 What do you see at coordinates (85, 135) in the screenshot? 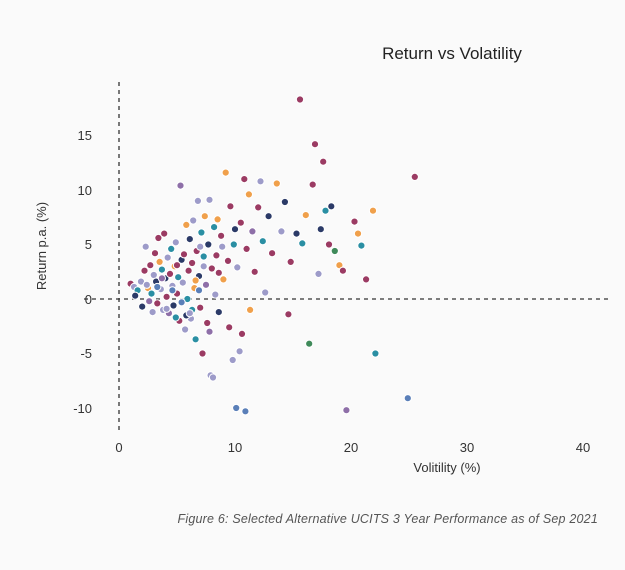
I see `y-tick-label: 15` at bounding box center [85, 135].